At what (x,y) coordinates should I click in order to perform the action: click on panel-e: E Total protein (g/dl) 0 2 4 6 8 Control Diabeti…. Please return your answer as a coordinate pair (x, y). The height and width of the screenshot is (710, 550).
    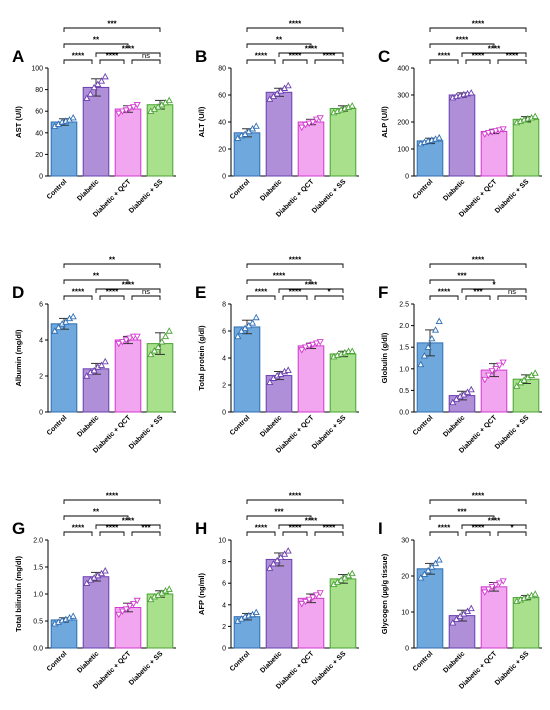
    Looking at the image, I should click on (274, 354).